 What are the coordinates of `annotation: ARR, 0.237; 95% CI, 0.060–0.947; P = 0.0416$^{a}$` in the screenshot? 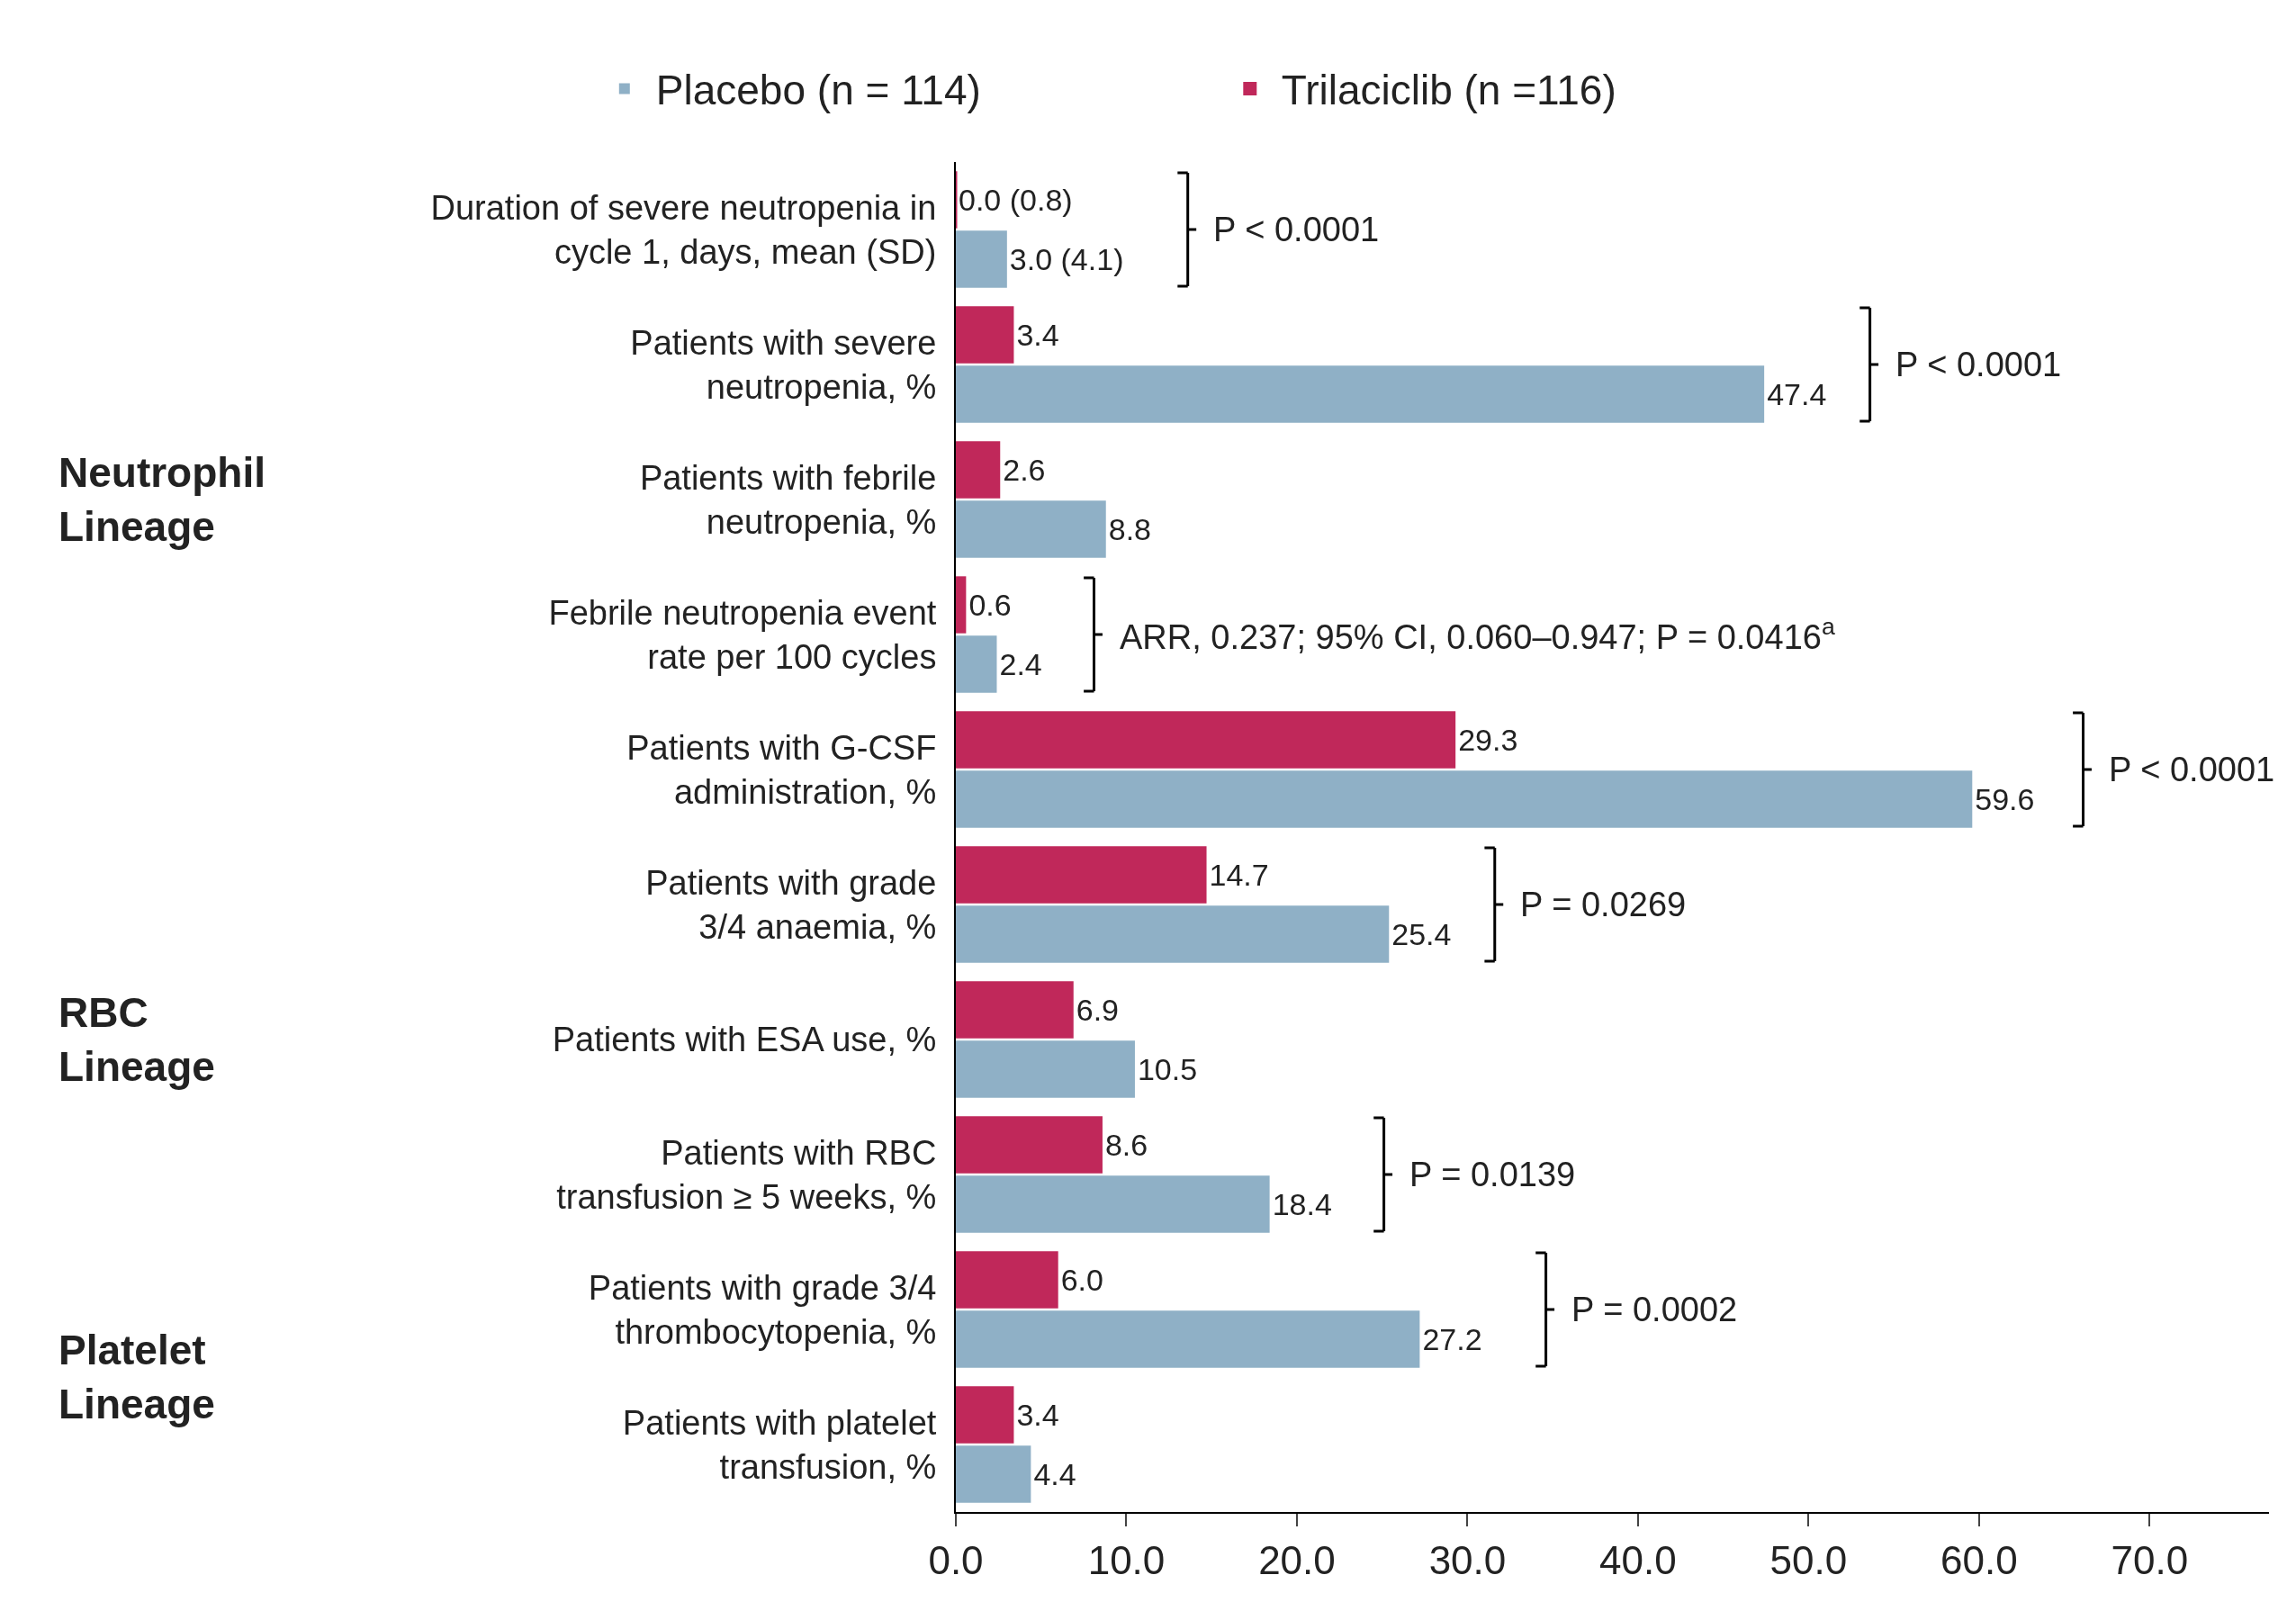 It's located at (1477, 634).